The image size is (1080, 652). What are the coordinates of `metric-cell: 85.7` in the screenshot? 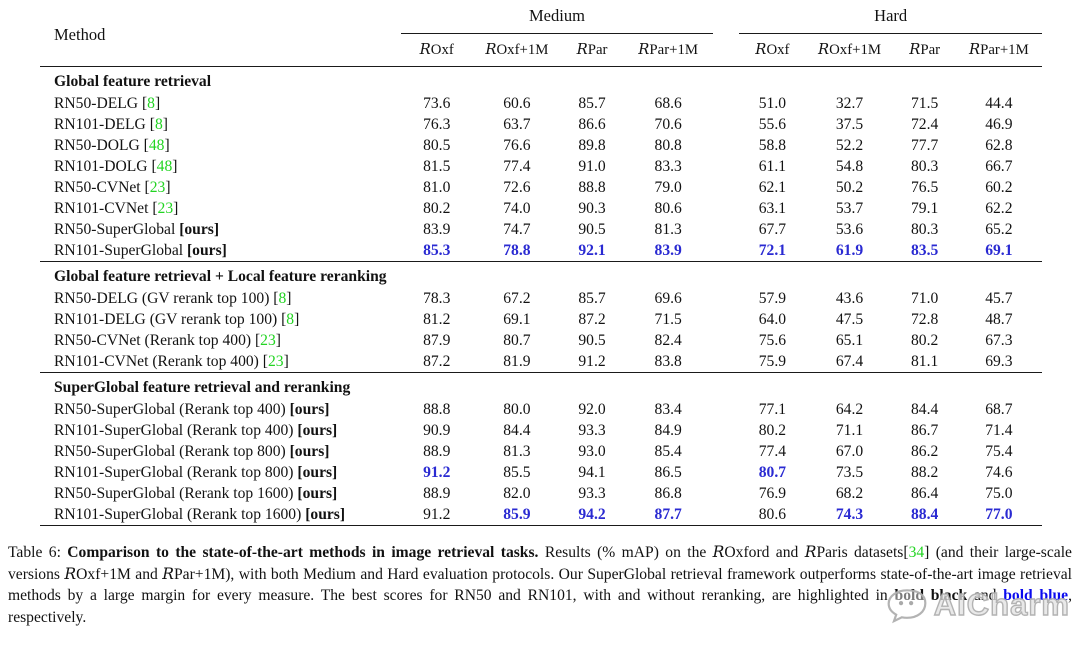 It's located at (592, 298).